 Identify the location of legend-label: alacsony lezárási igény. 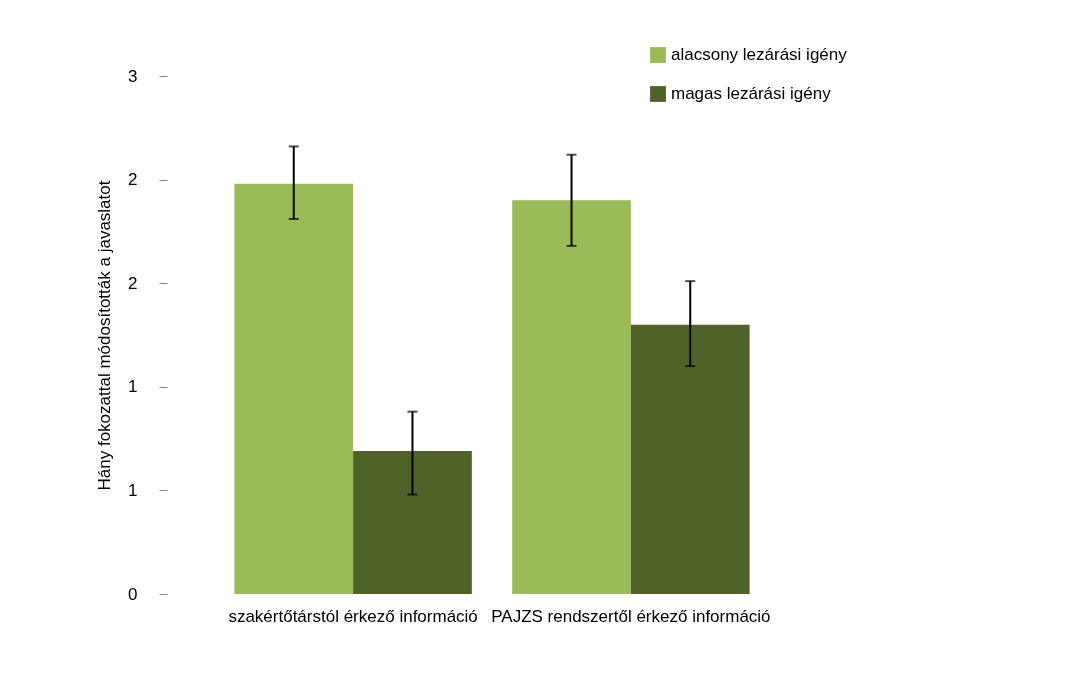
(759, 54).